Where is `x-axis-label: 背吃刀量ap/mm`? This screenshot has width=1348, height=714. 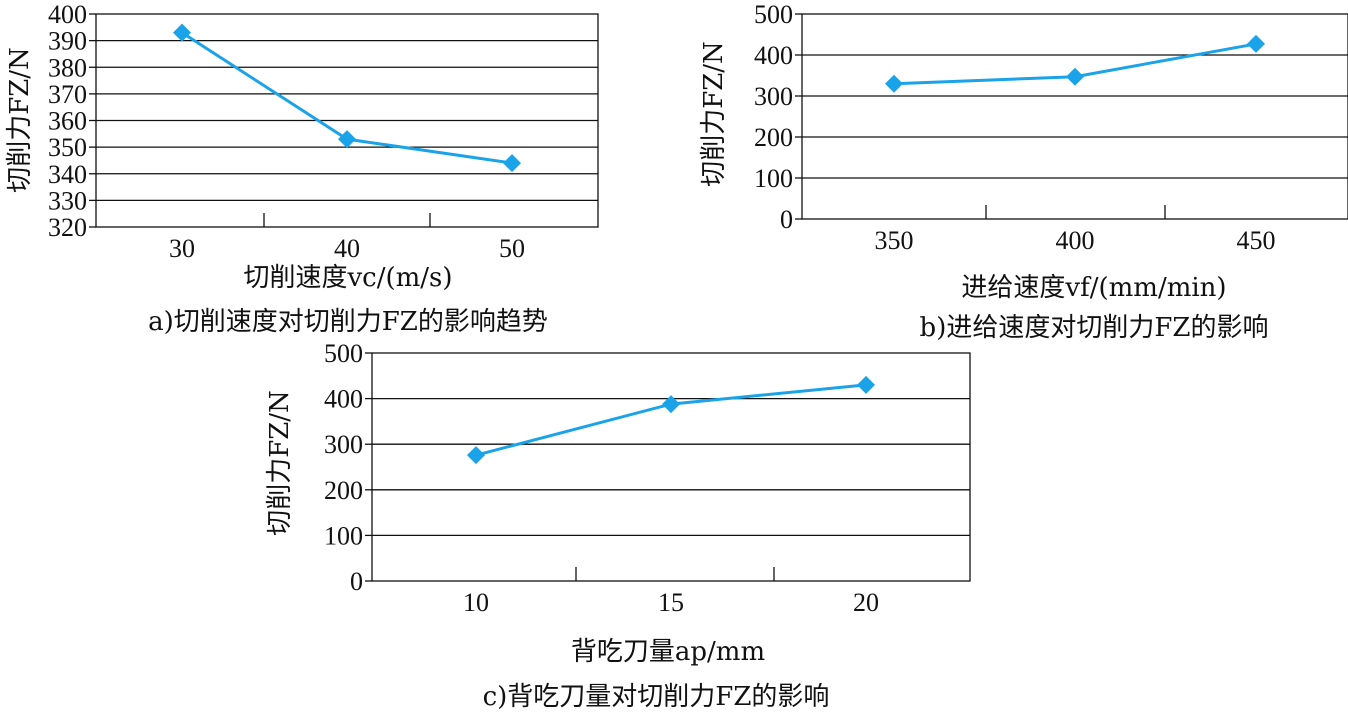
x-axis-label: 背吃刀量ap/mm is located at coordinates (668, 652).